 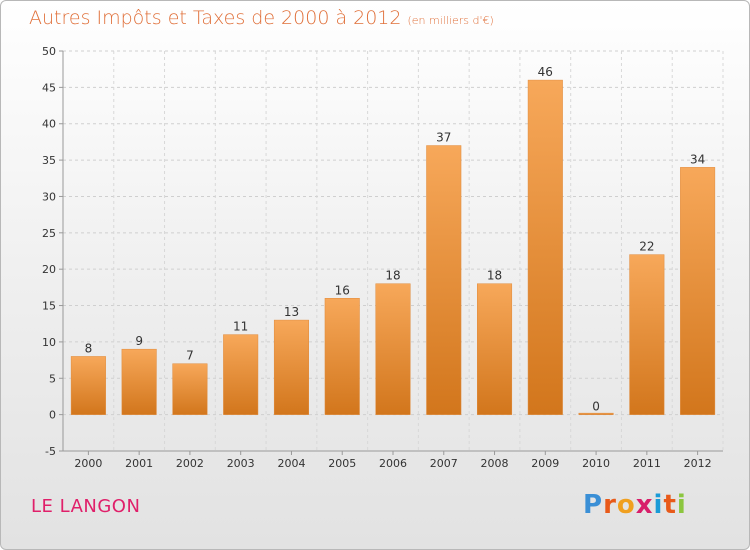 I want to click on data-label-2008: 18, so click(x=494, y=276).